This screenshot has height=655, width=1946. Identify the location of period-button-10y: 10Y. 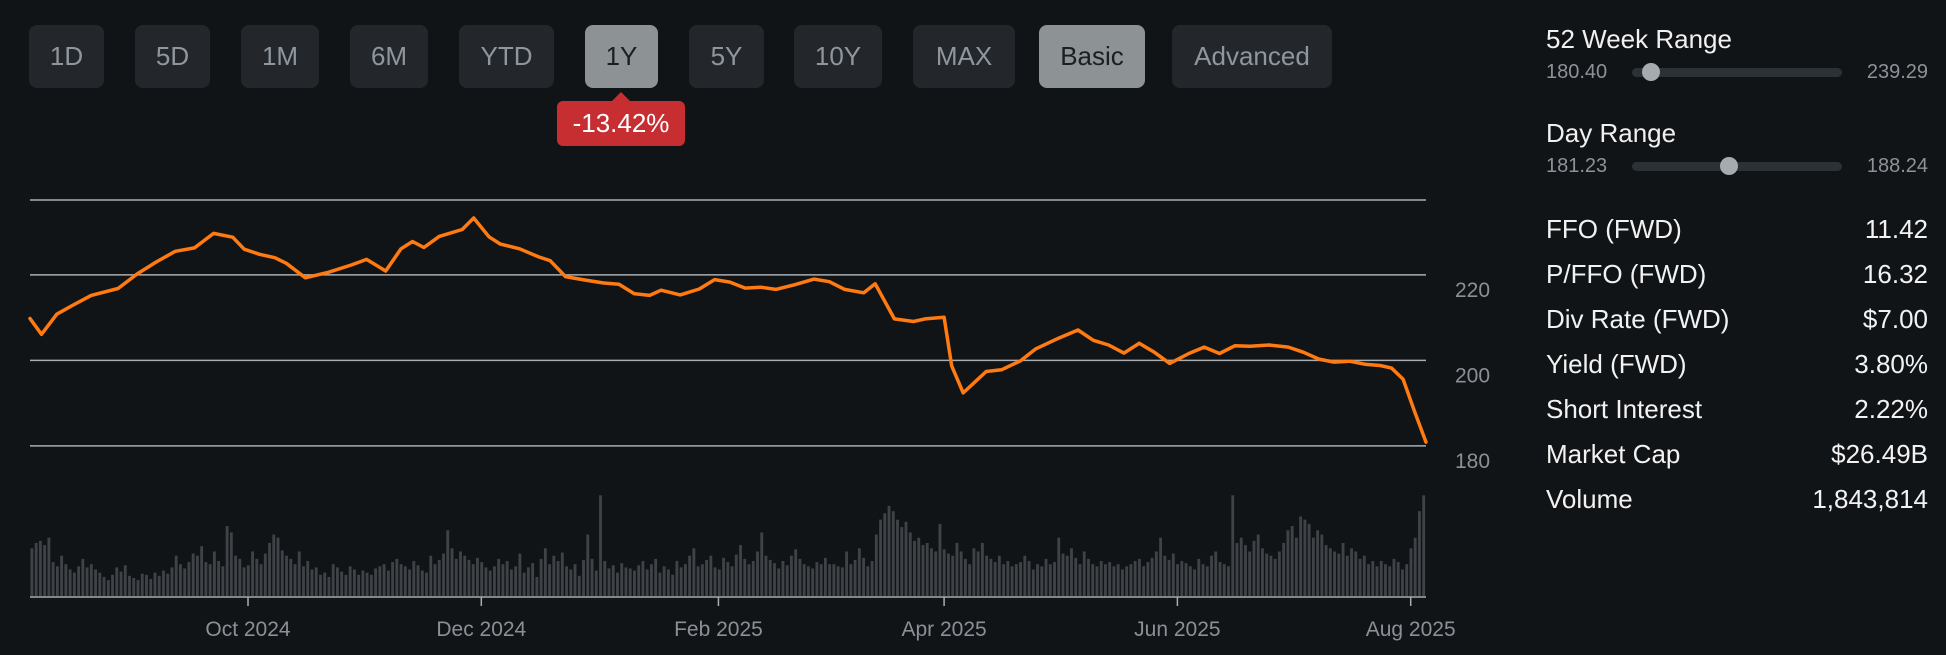
(838, 56).